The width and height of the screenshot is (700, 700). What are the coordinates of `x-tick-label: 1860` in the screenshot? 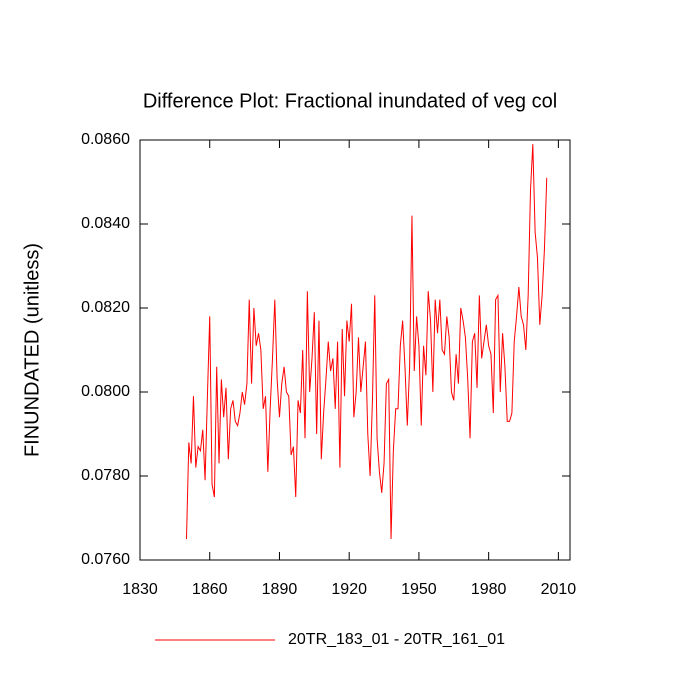 It's located at (210, 589).